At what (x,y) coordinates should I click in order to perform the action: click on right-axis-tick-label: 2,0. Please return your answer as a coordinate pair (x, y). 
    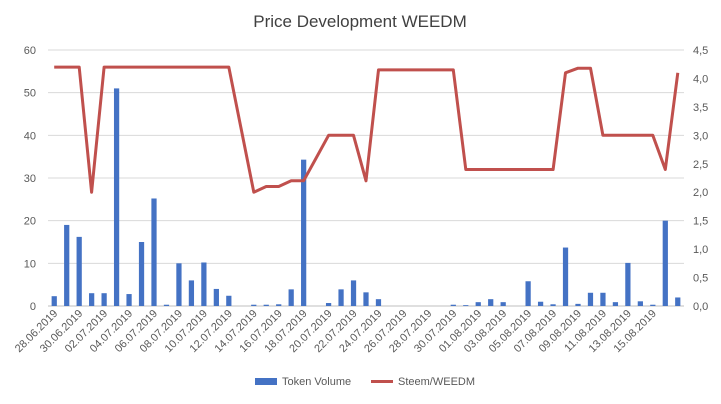
    Looking at the image, I should click on (700, 193).